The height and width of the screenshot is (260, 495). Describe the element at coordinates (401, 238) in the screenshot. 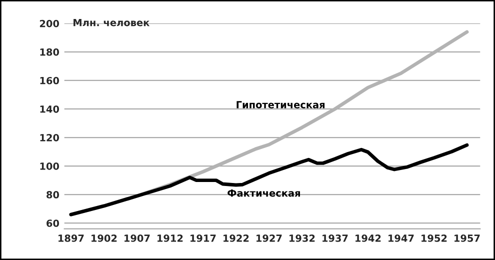

I see `x-tick-label: 1947` at that location.